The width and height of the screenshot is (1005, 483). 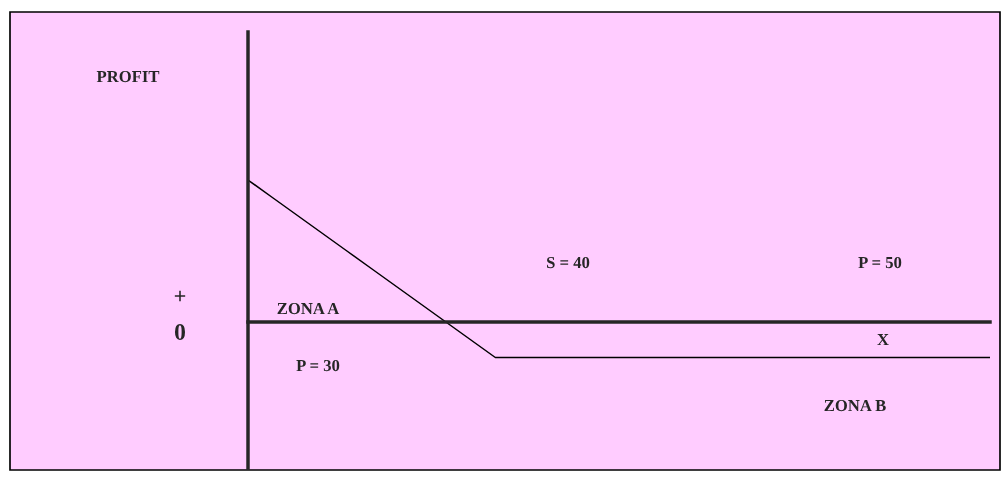 I want to click on text: ZONA B, so click(x=855, y=405).